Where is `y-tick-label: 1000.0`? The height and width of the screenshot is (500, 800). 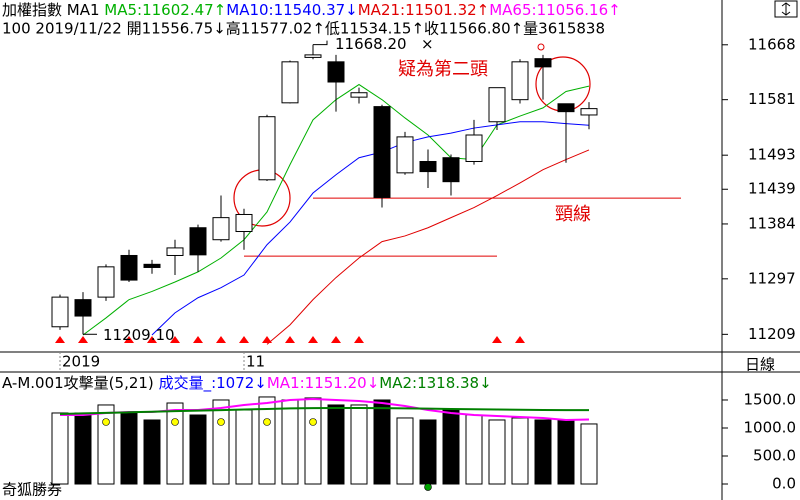 y-tick-label: 1000.0 is located at coordinates (770, 427).